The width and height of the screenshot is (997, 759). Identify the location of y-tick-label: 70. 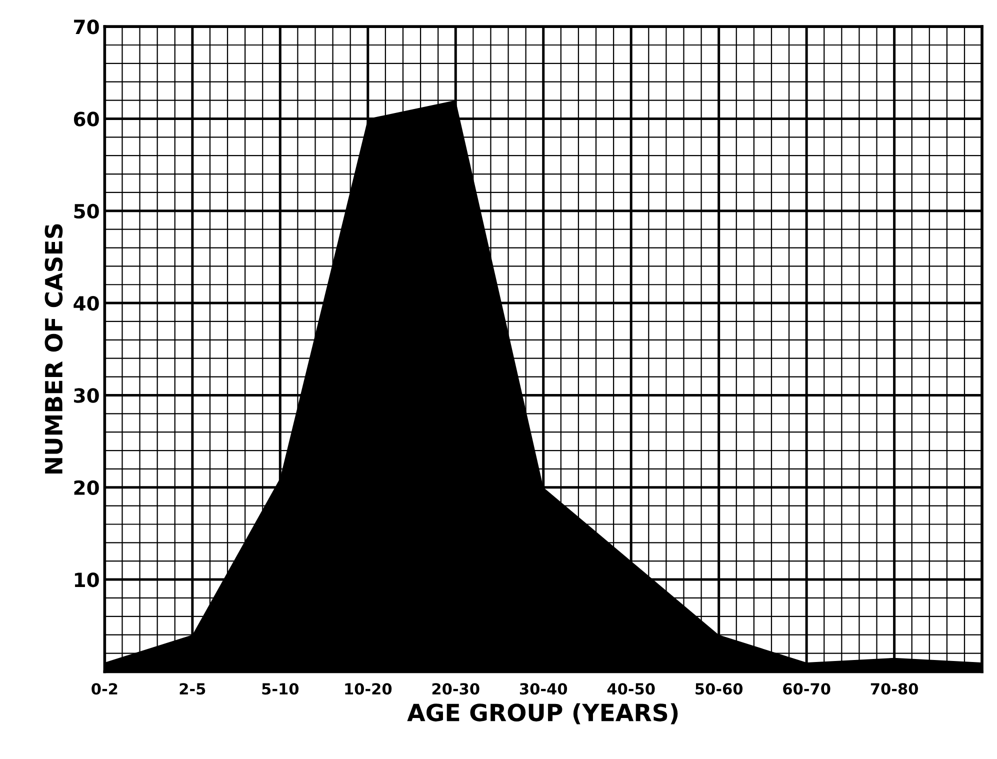
(86, 27).